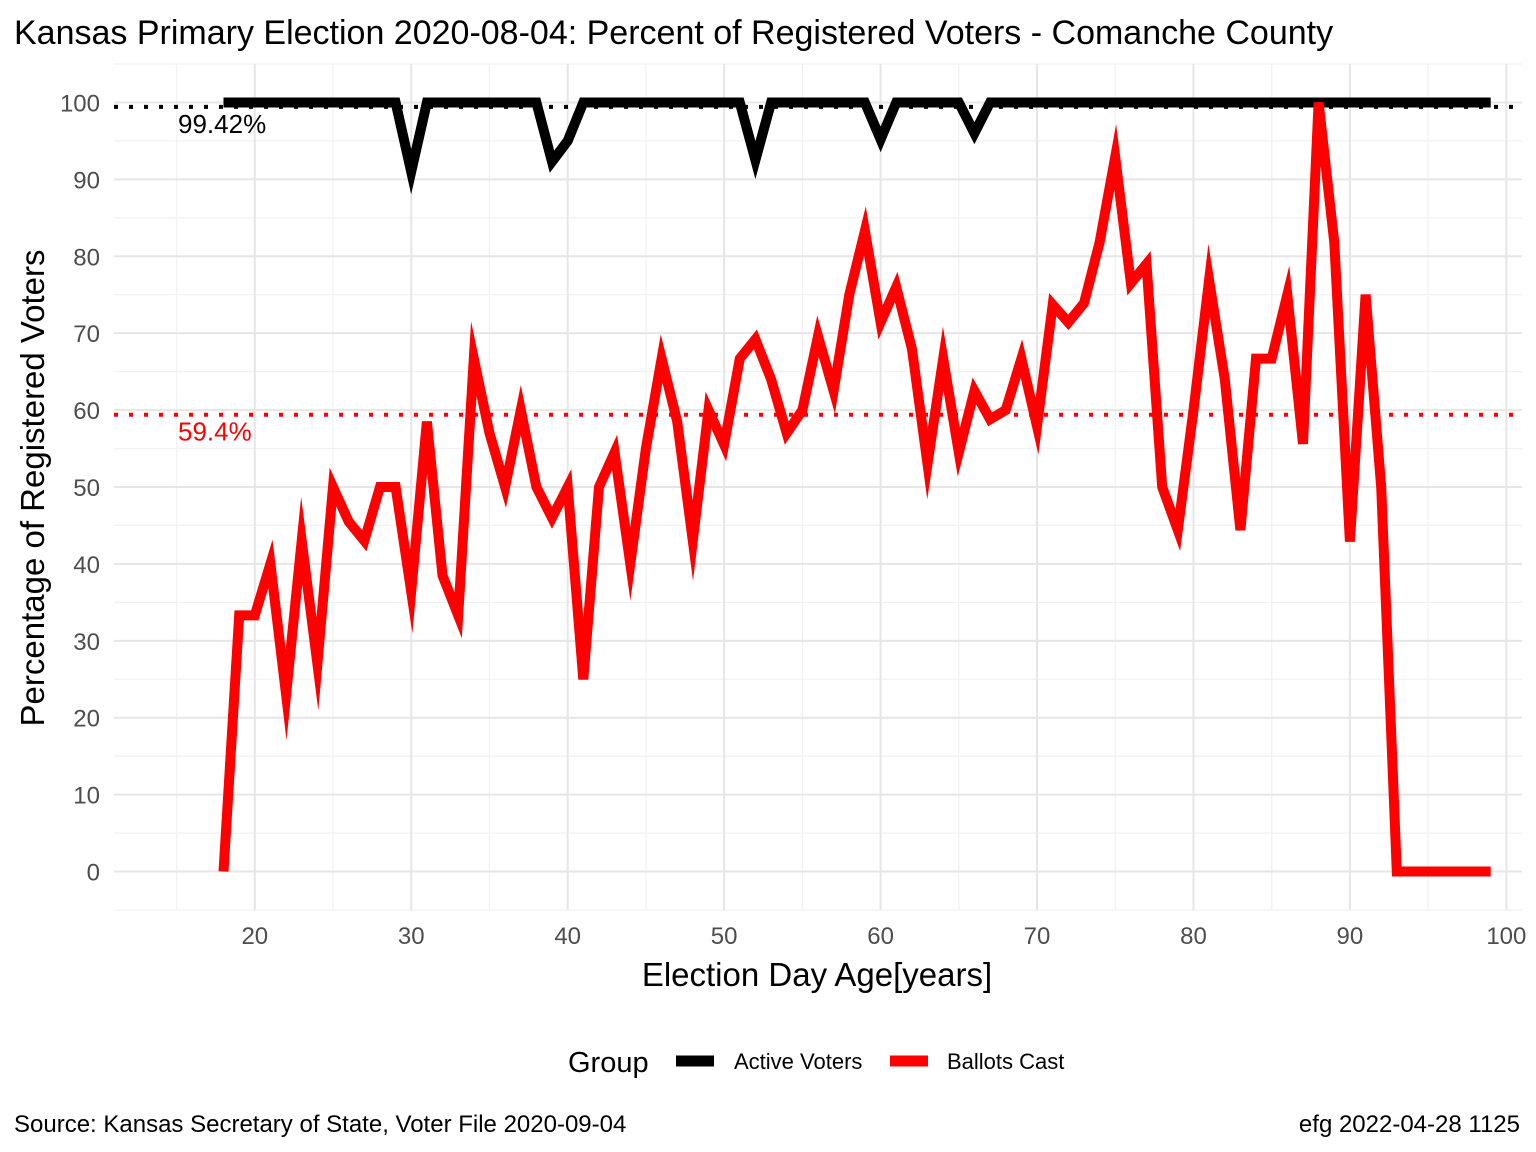 The image size is (1536, 1152). Describe the element at coordinates (86, 719) in the screenshot. I see `y-tick-label: 20` at that location.